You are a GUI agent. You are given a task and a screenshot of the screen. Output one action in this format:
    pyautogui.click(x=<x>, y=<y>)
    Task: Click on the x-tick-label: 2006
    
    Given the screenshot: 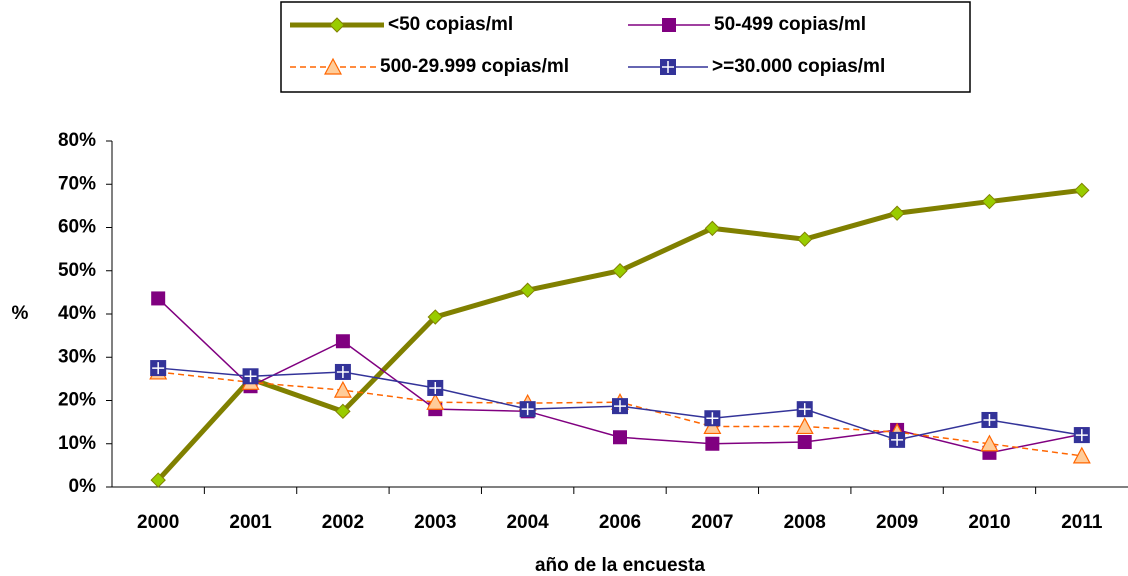 What is the action you would take?
    pyautogui.click(x=620, y=522)
    